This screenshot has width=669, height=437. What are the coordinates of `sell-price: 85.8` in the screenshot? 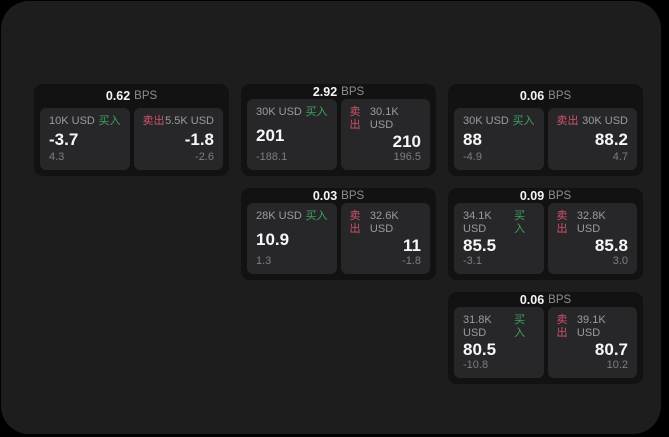 It's located at (611, 245).